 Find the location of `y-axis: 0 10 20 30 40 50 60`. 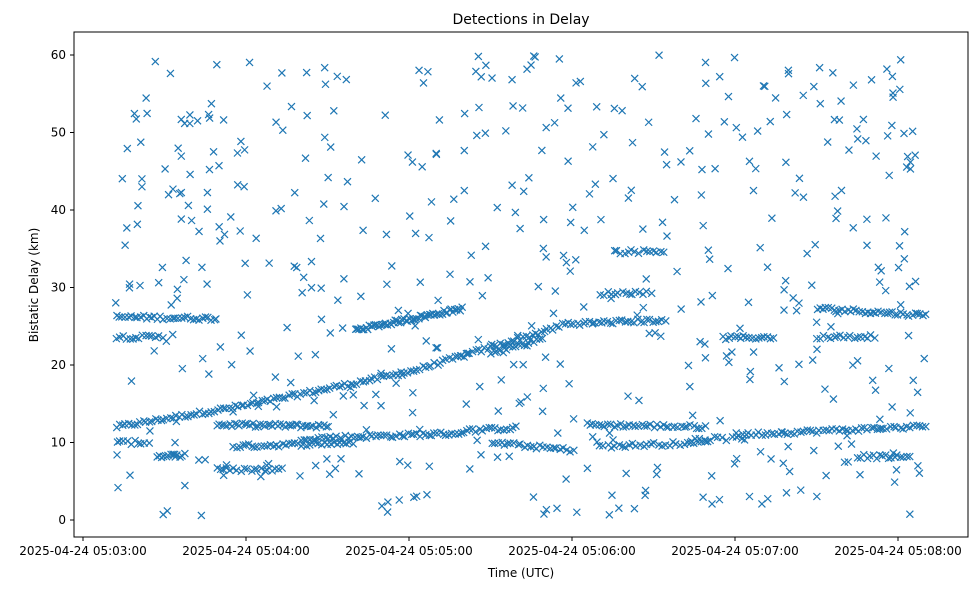

y-axis: 0 10 20 30 40 50 60 is located at coordinates (62, 287).